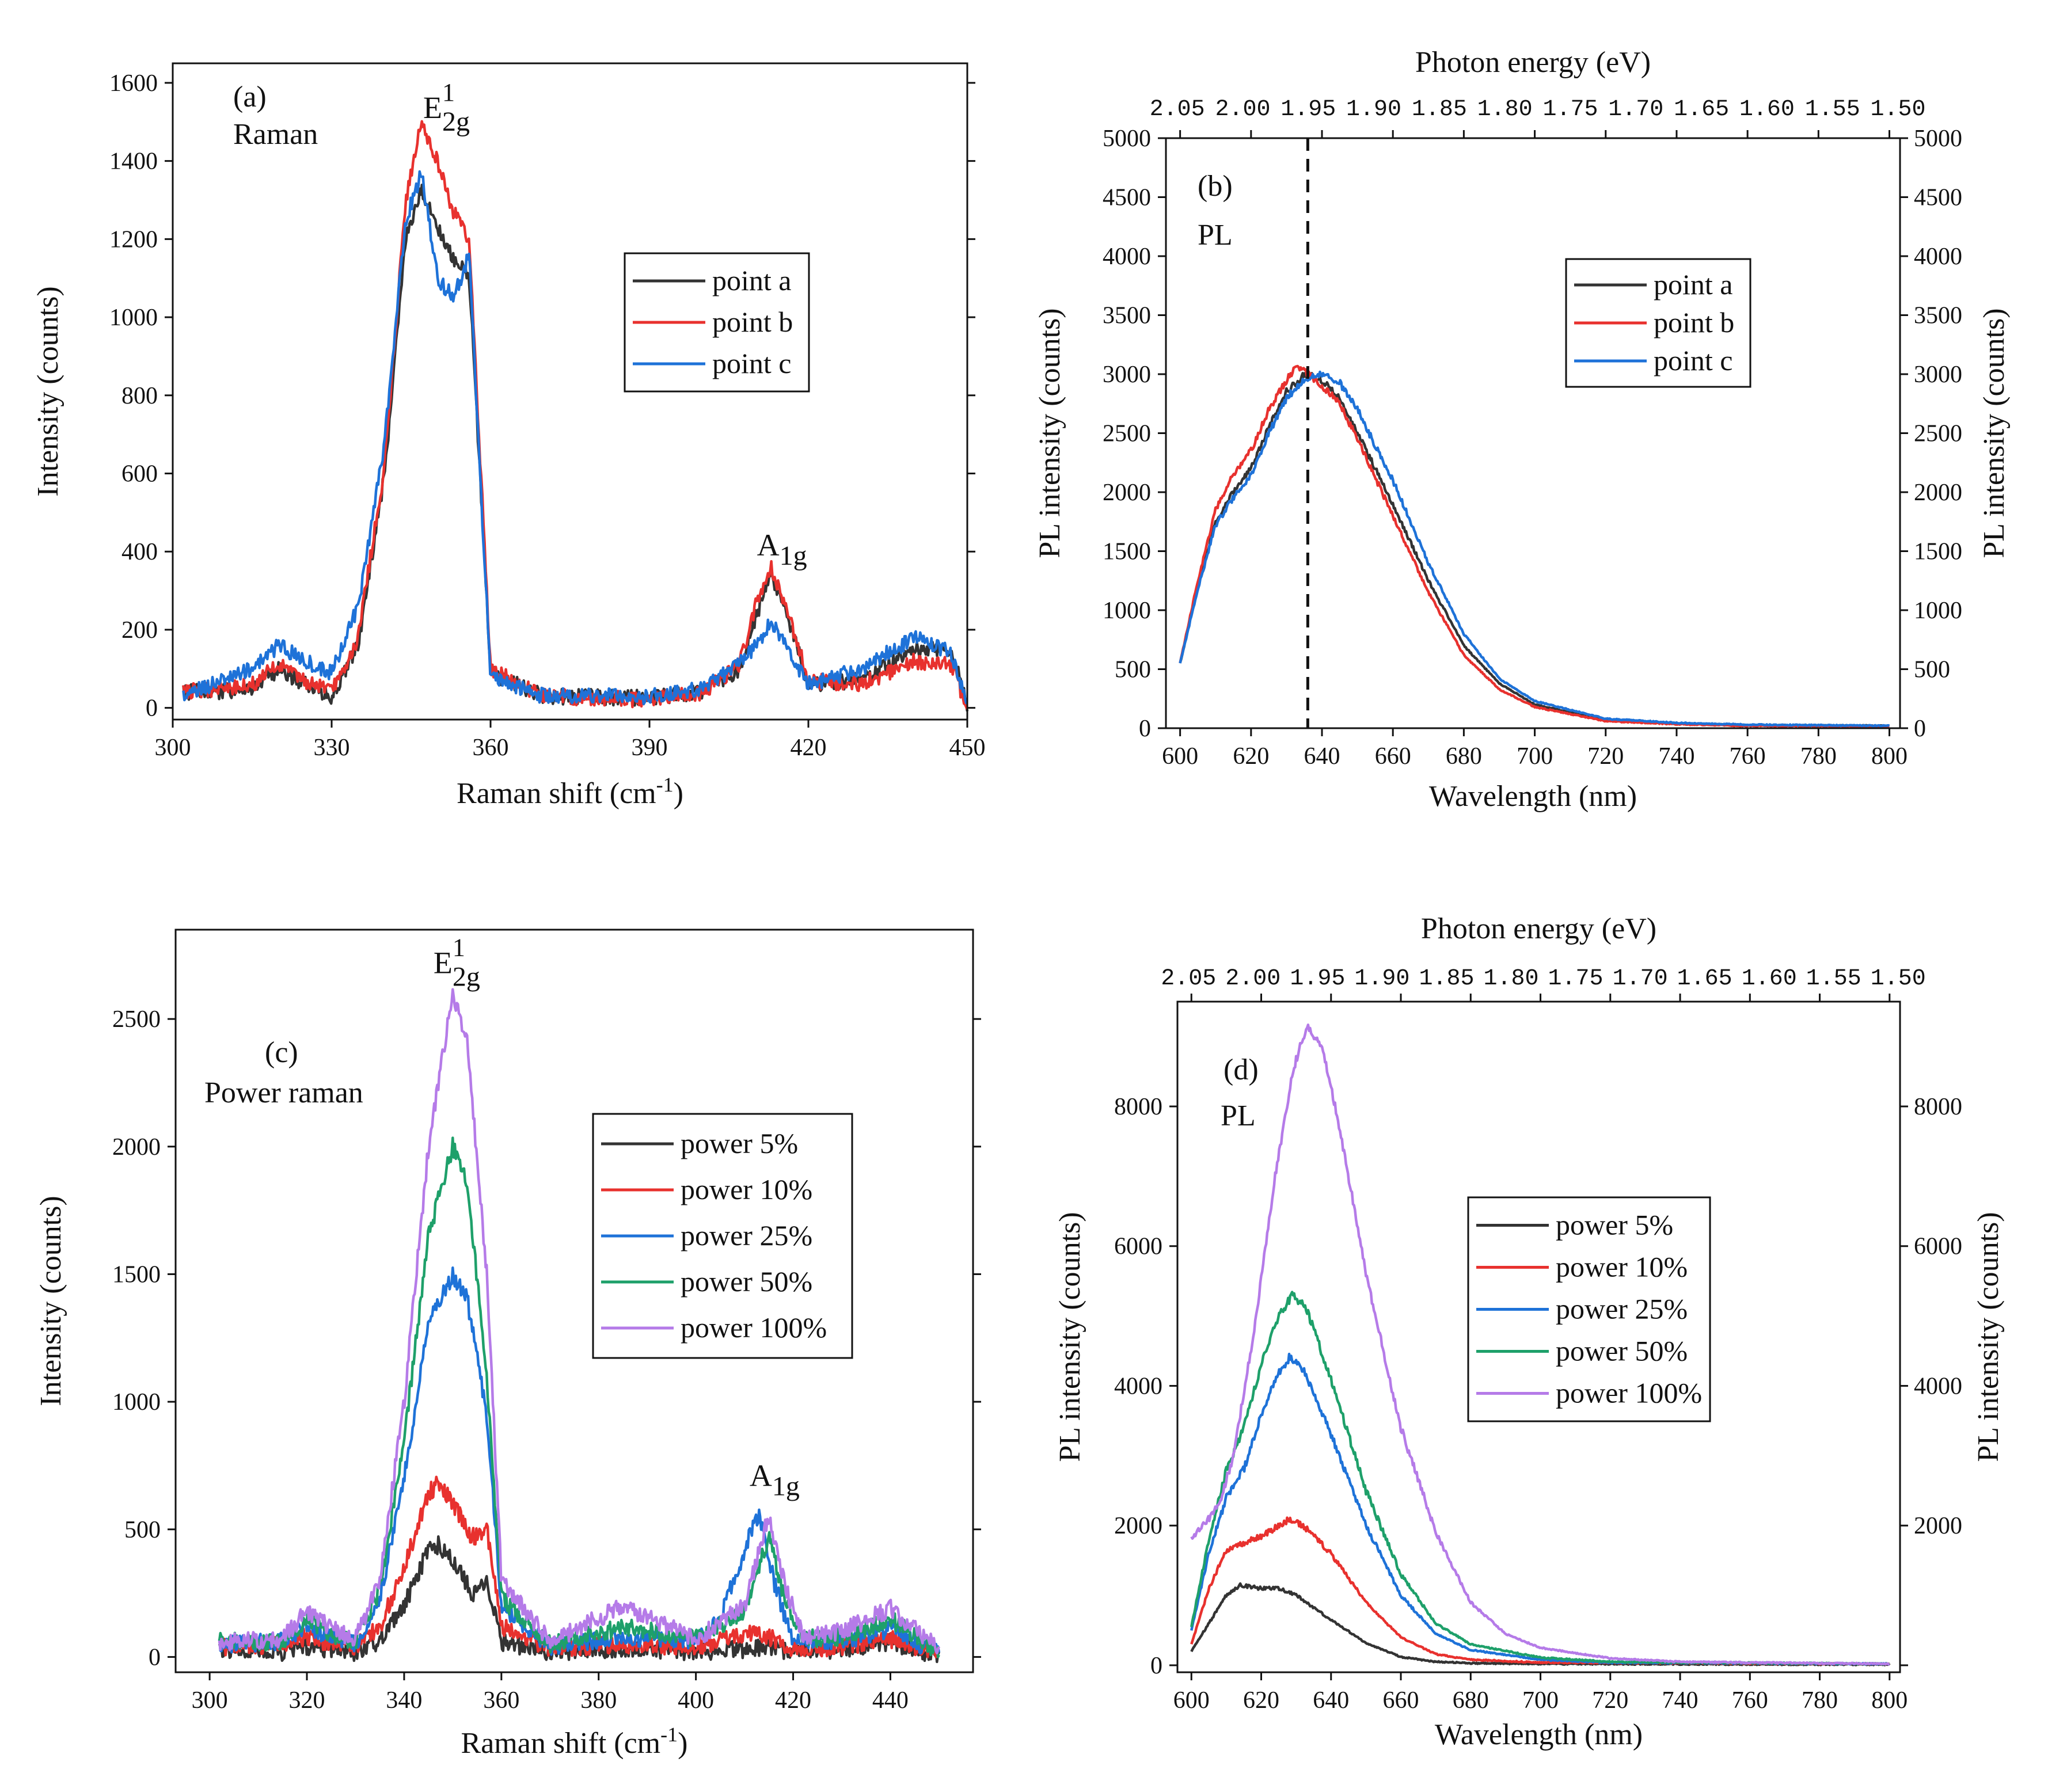 The height and width of the screenshot is (1792, 2048). I want to click on series-line-point-b, so click(575, 415).